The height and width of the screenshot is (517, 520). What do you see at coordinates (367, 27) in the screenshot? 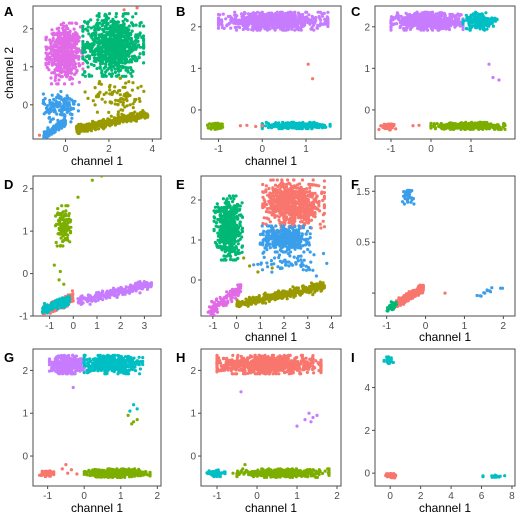
I see `y-tick-label: 2` at bounding box center [367, 27].